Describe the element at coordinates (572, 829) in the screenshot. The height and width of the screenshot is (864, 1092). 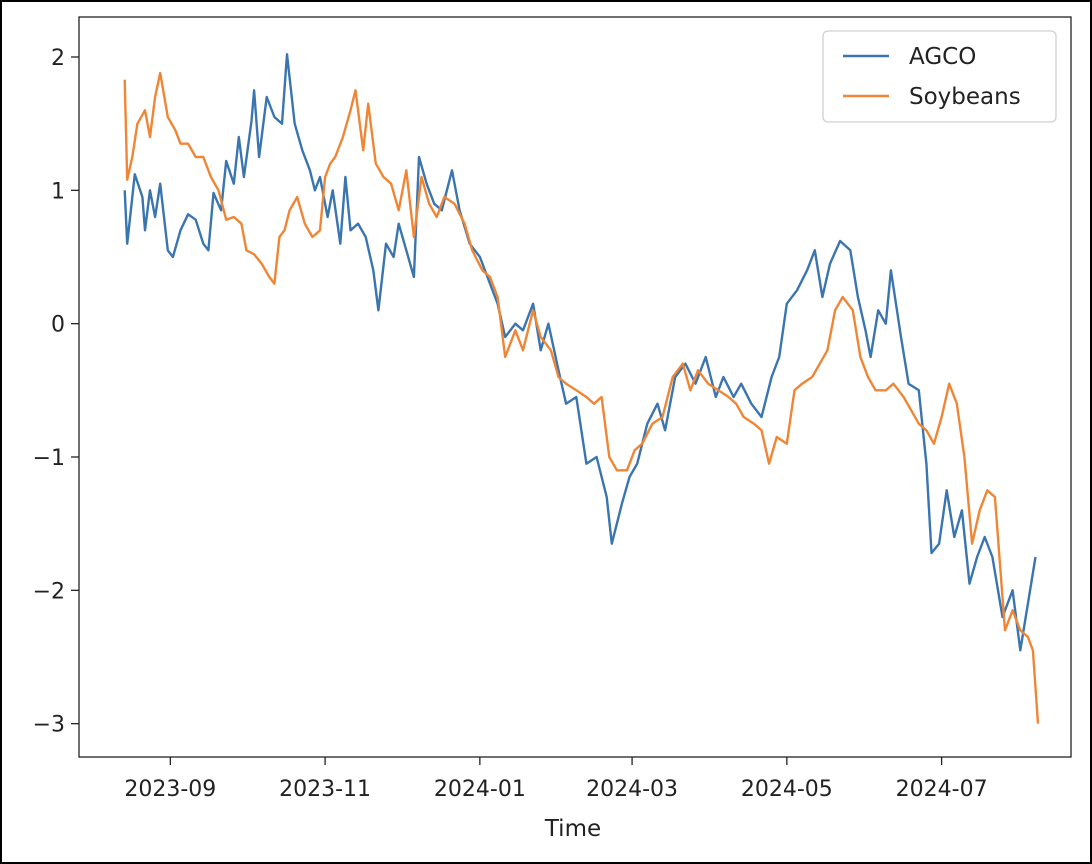
I see `x-axis-title: Time` at that location.